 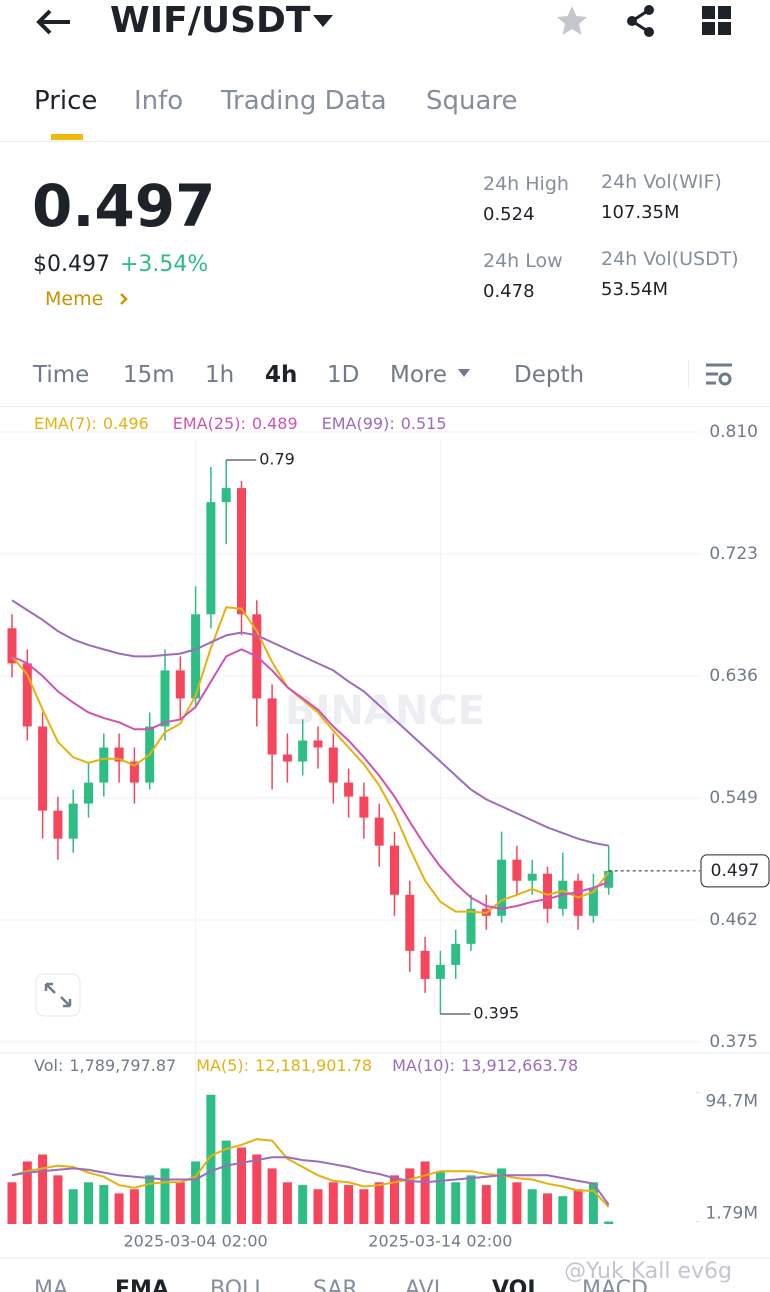 I want to click on tab: Price, so click(x=66, y=101).